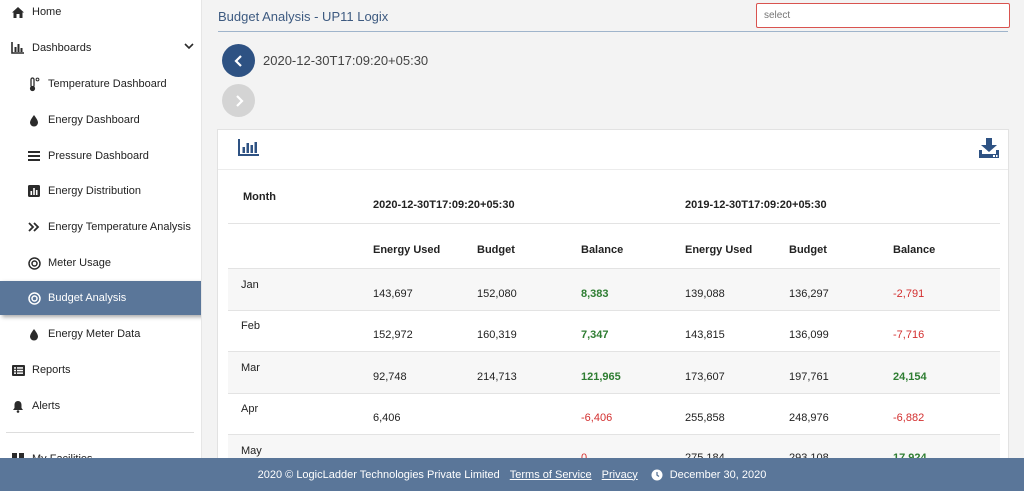 The image size is (1024, 491). What do you see at coordinates (34, 191) in the screenshot?
I see `chart-square-icon` at bounding box center [34, 191].